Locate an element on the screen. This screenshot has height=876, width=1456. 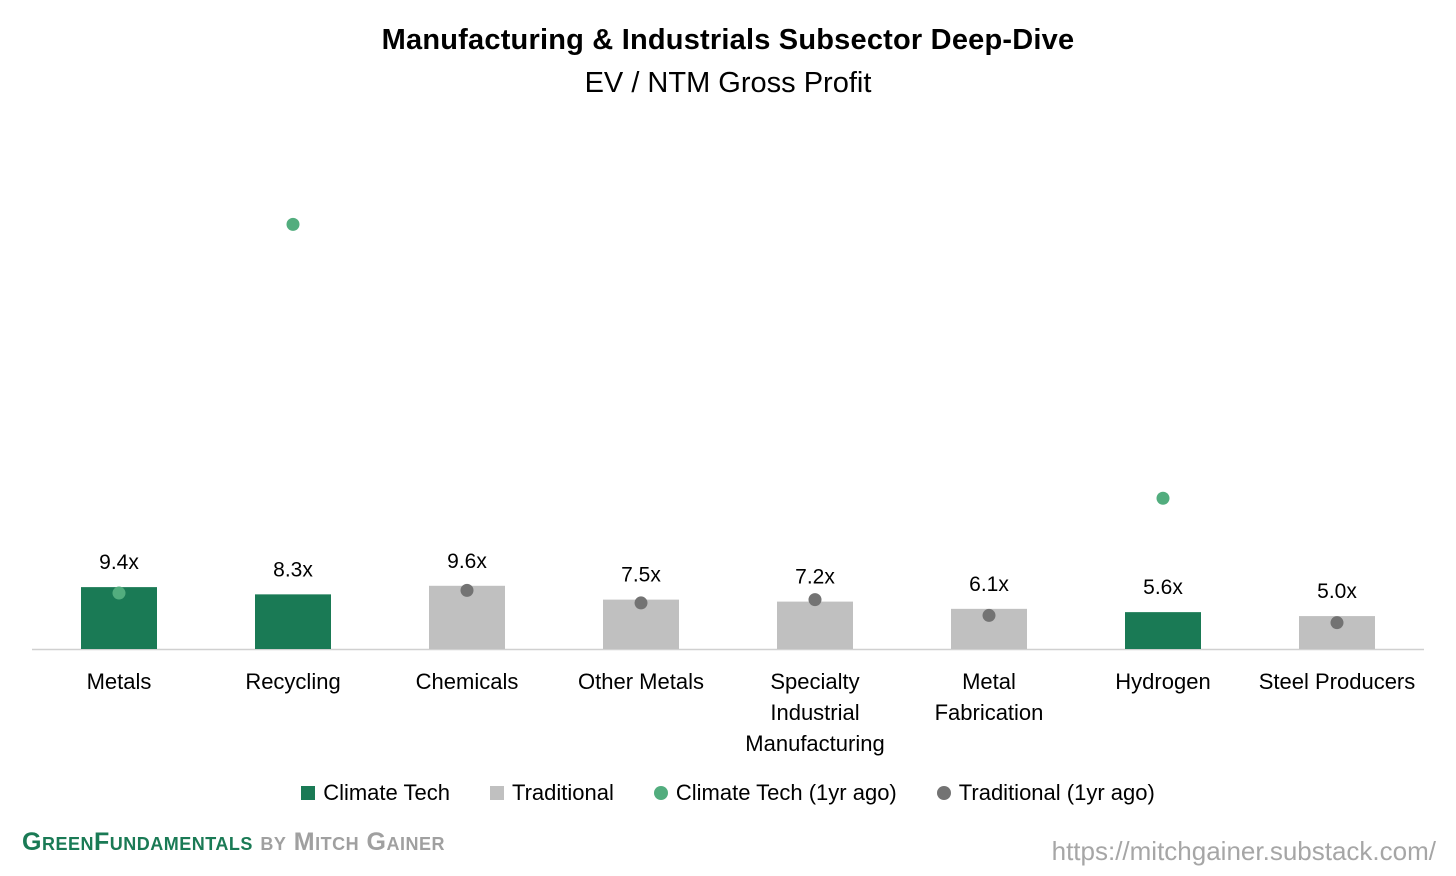
category-label-1: Recycling is located at coordinates (292, 681).